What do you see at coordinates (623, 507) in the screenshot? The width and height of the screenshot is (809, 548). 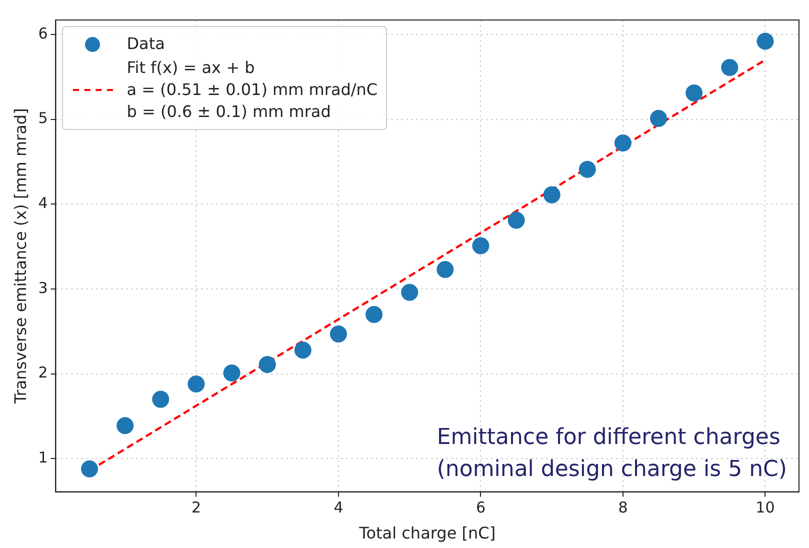 I see `x-tick-label: 8` at bounding box center [623, 507].